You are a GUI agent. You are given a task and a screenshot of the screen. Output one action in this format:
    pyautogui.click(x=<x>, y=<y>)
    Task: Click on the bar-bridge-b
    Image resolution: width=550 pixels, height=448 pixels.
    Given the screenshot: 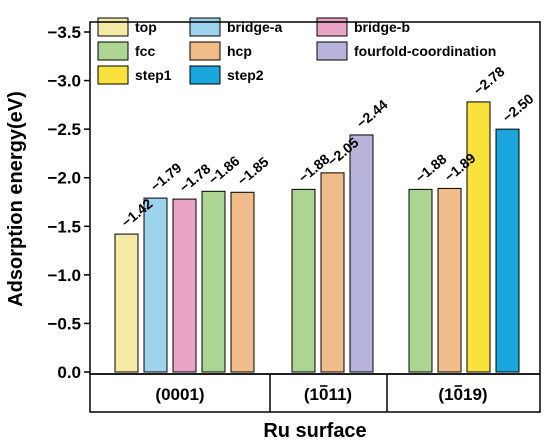 What is the action you would take?
    pyautogui.click(x=184, y=285)
    